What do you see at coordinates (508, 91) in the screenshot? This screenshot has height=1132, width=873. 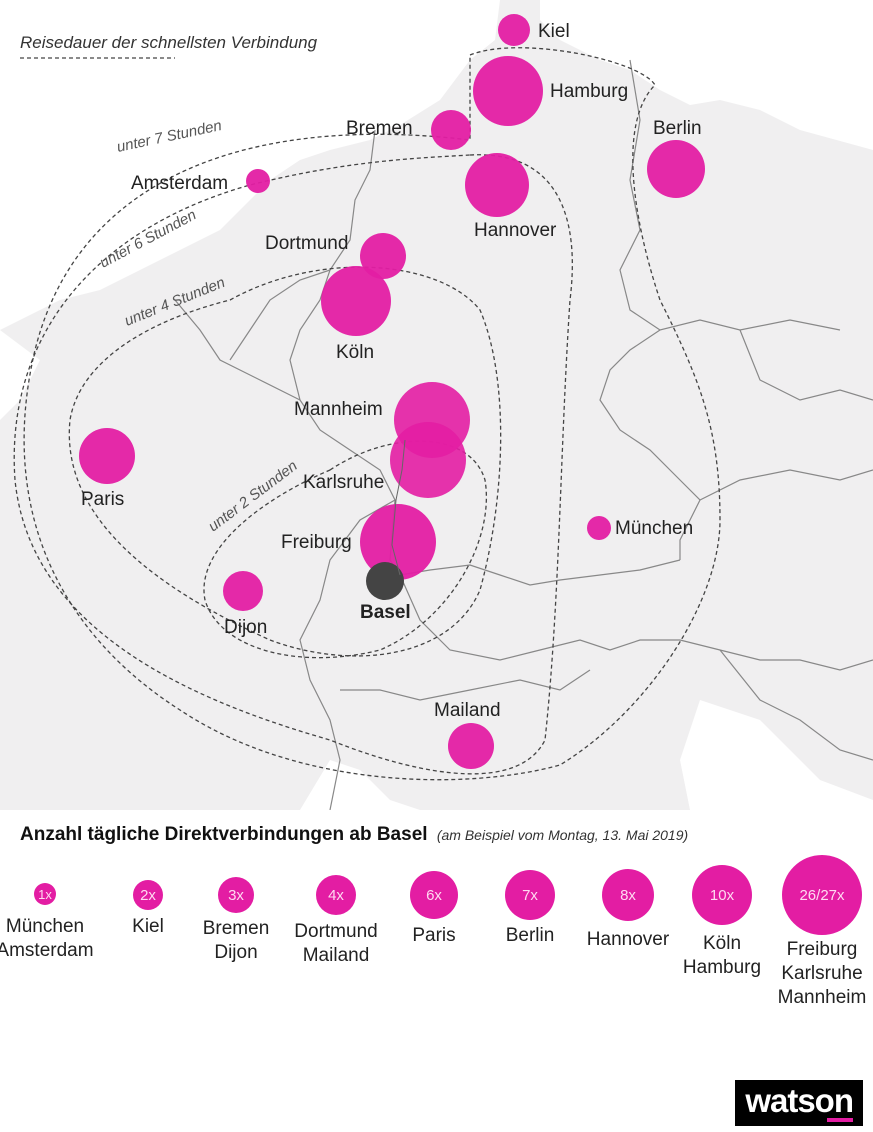 I see `bubble-hamburg` at bounding box center [508, 91].